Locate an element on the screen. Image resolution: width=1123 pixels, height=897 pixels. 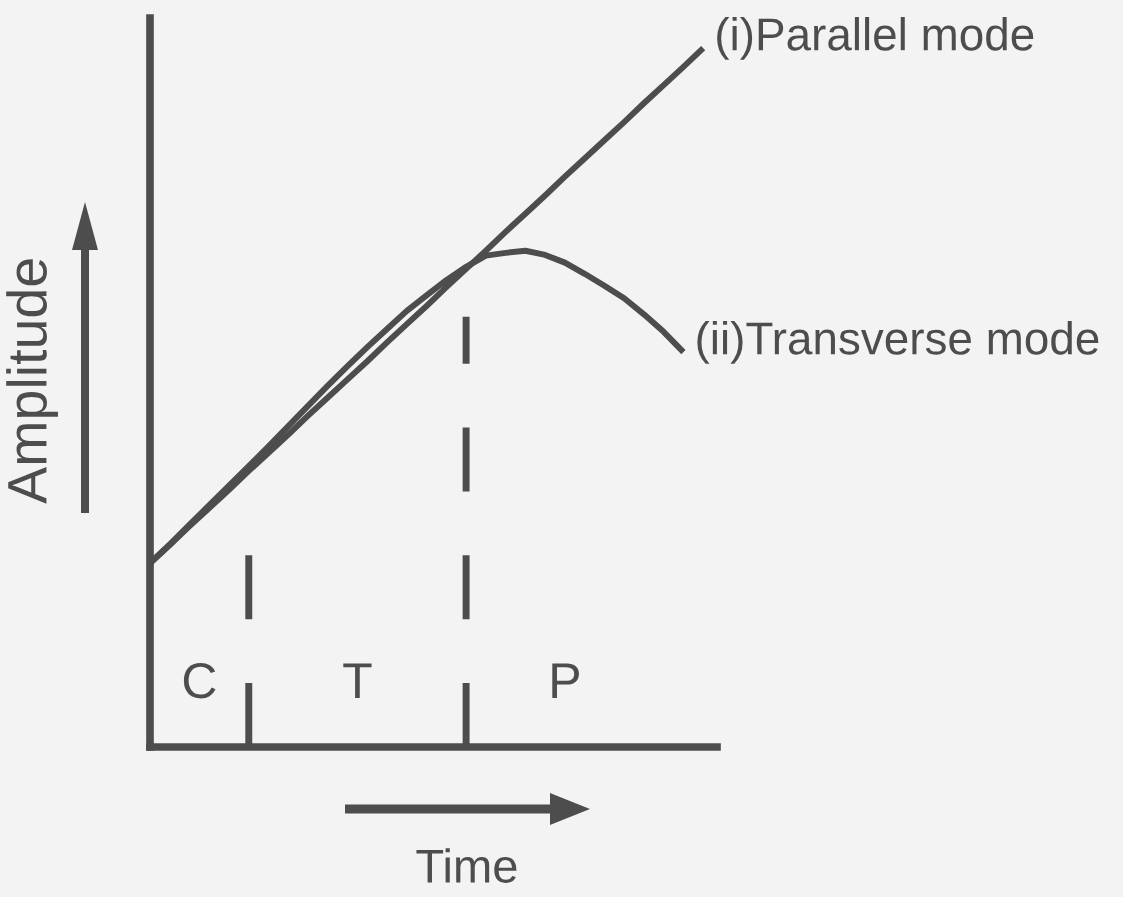
annotation: C is located at coordinates (199, 681).